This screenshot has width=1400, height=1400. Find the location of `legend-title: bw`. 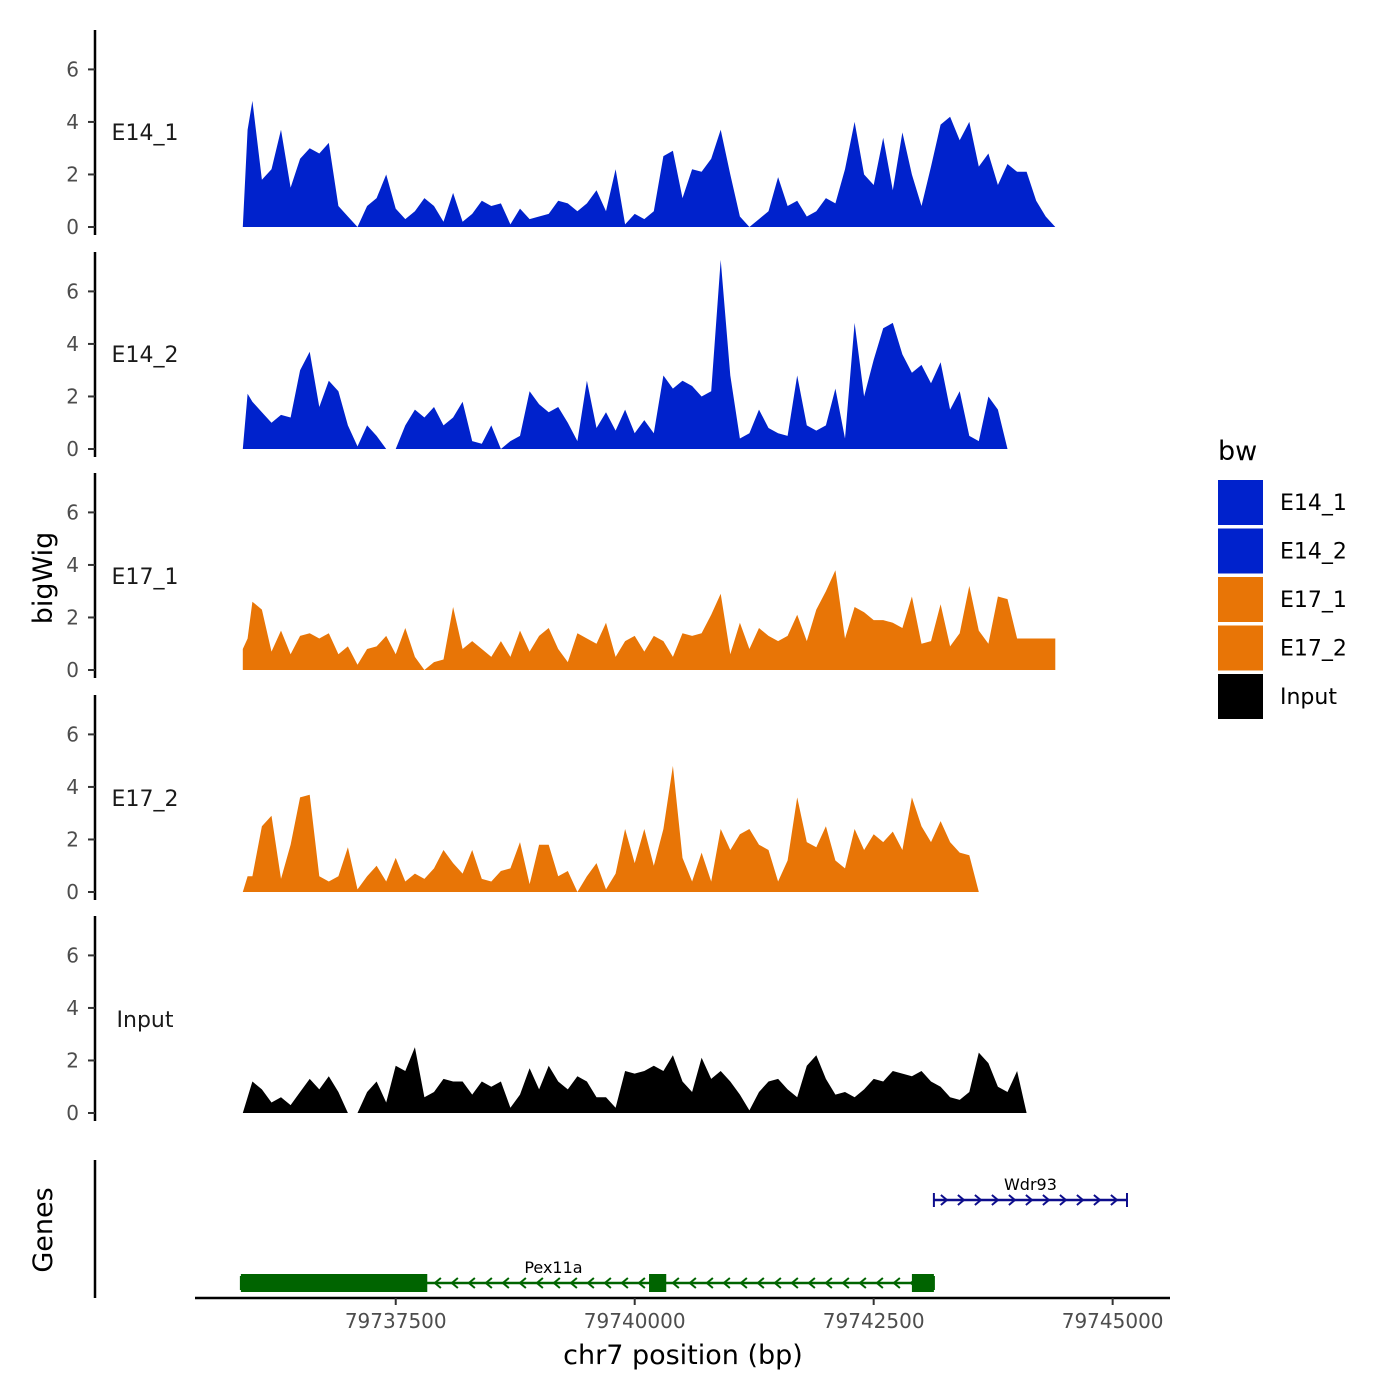

legend-title: bw is located at coordinates (1237, 451).